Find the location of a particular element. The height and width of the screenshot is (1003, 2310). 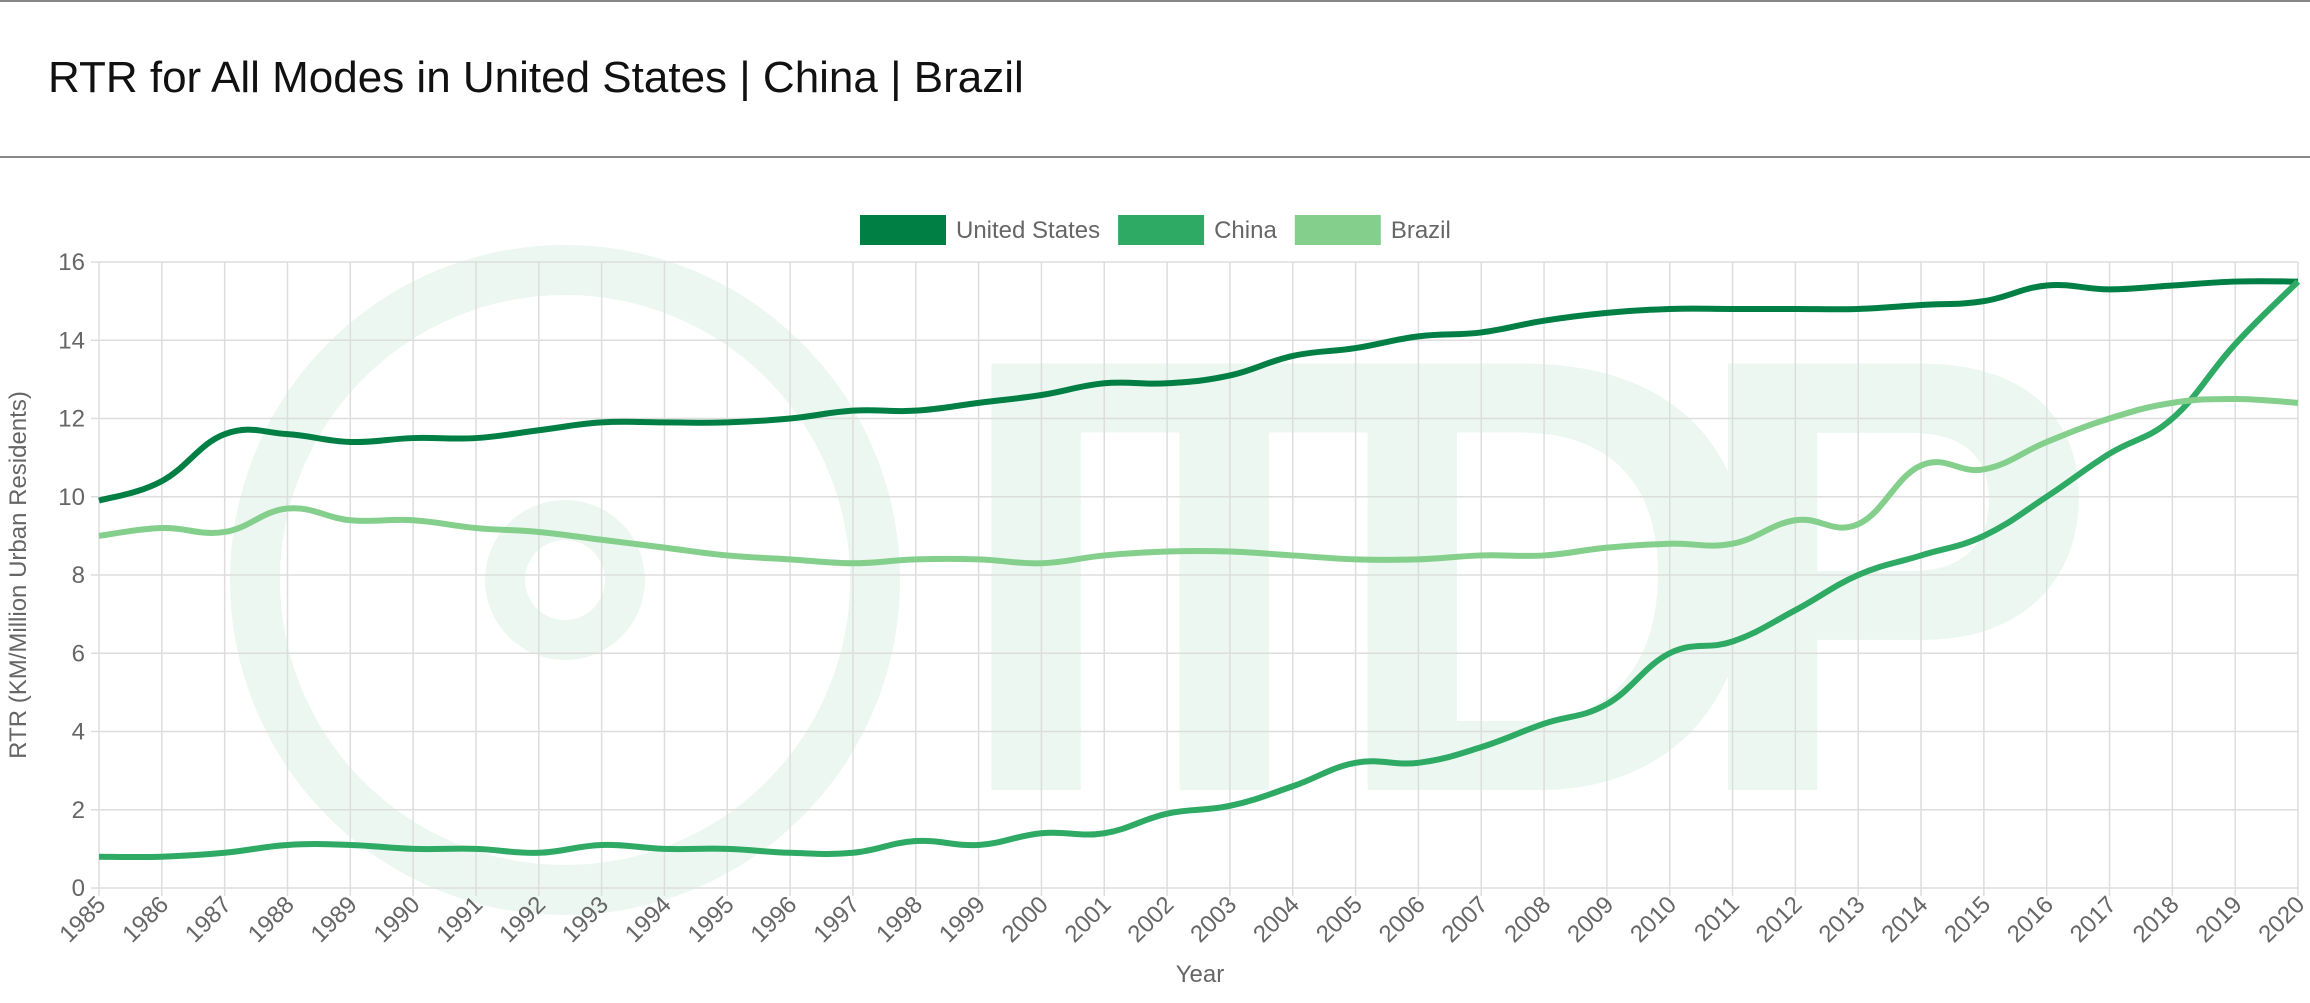

x-tick-label: 1988 is located at coordinates (271, 919).